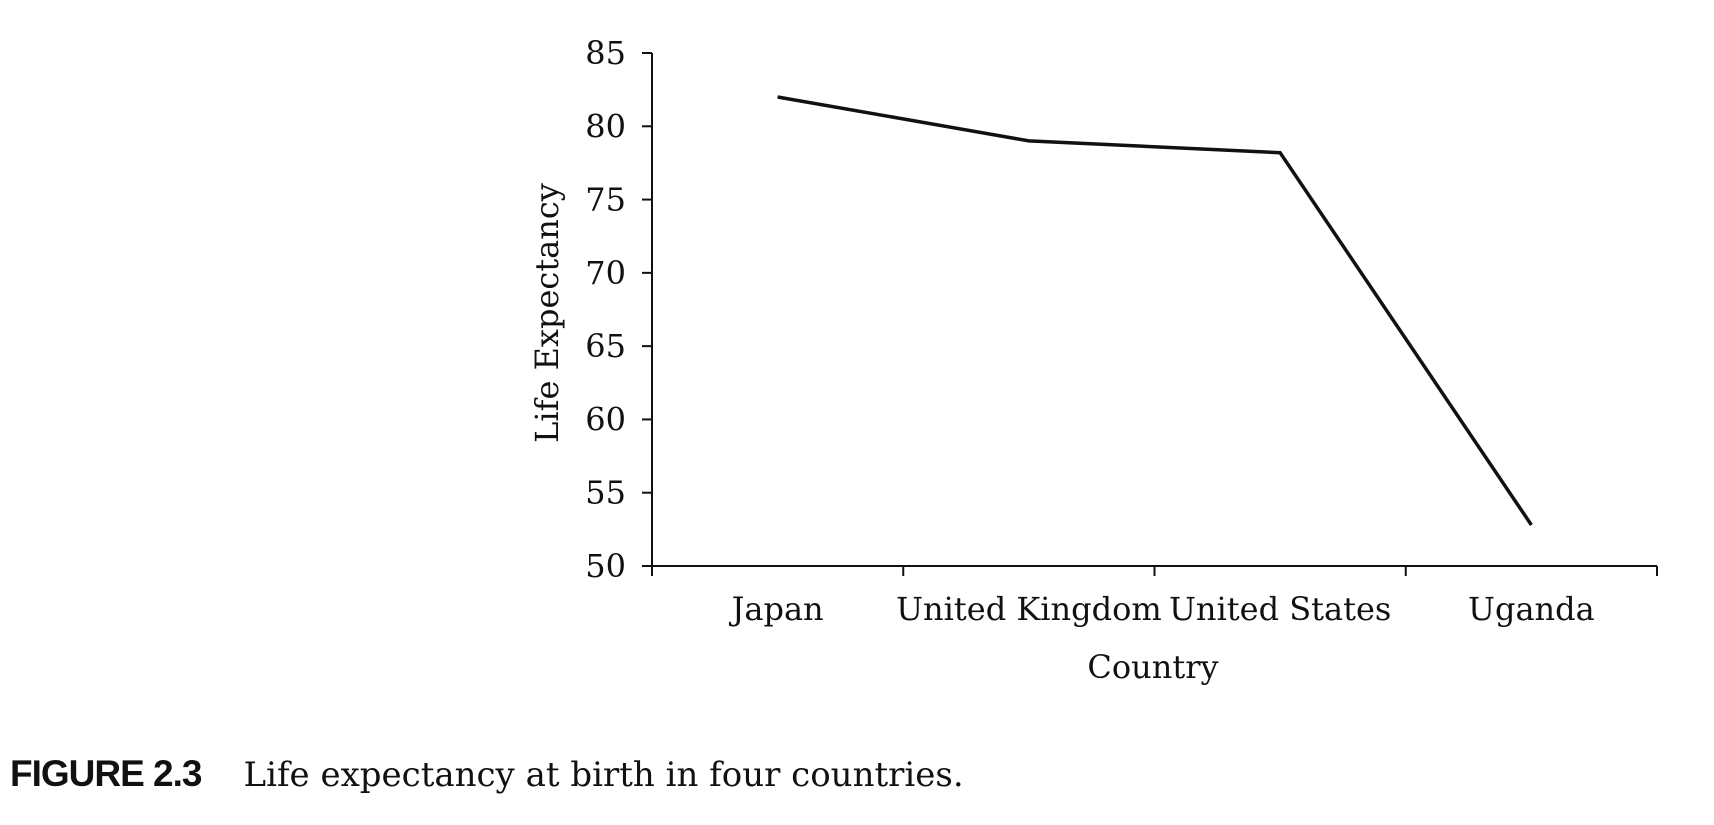 The height and width of the screenshot is (825, 1714). What do you see at coordinates (605, 126) in the screenshot?
I see `y-tick-label: 80` at bounding box center [605, 126].